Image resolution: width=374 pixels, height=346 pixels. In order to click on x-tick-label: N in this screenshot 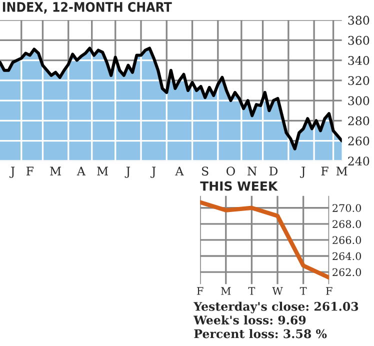, I will do `click(252, 171)`.